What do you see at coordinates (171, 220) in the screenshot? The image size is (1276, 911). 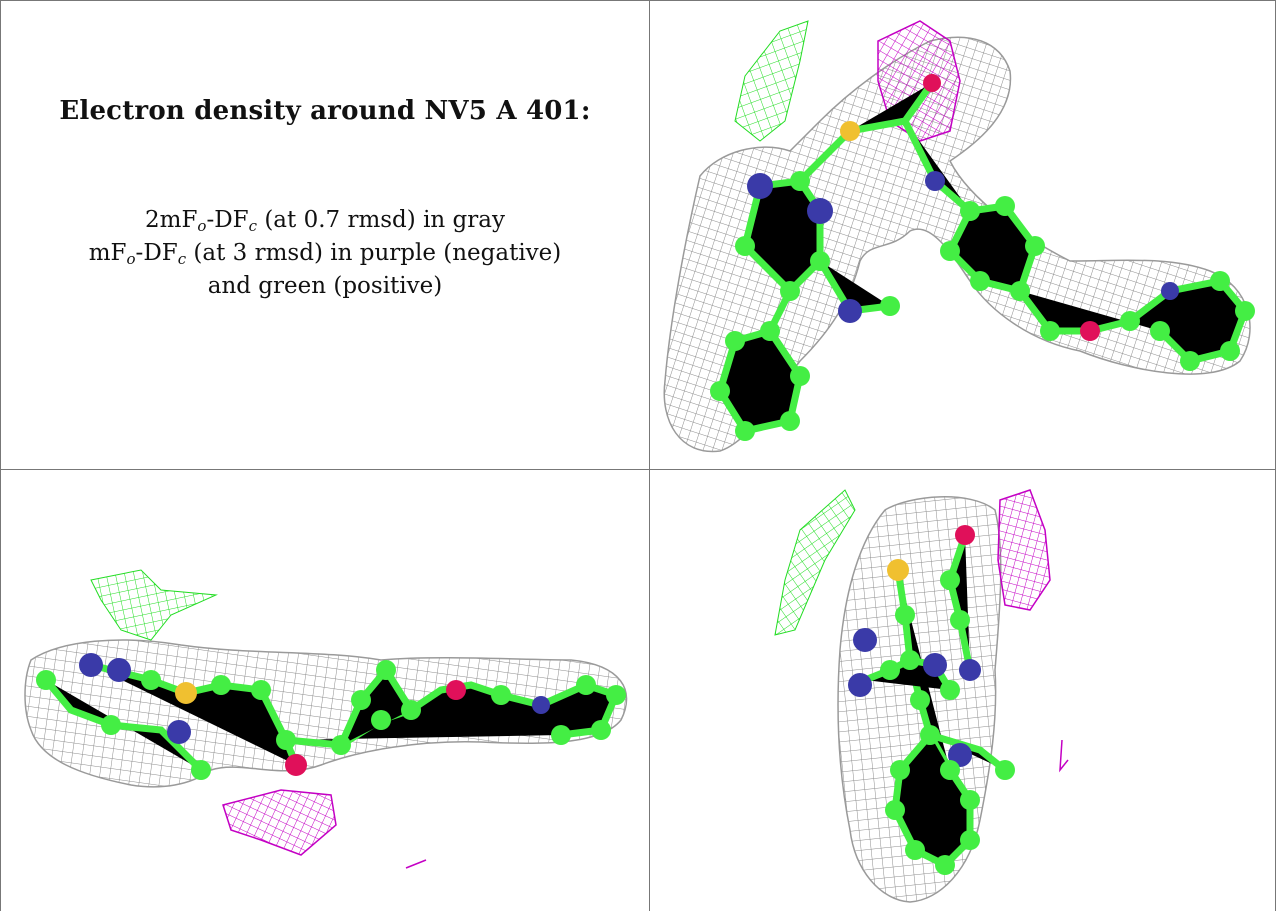 I see `caption-line1-prefix: 2mF` at bounding box center [171, 220].